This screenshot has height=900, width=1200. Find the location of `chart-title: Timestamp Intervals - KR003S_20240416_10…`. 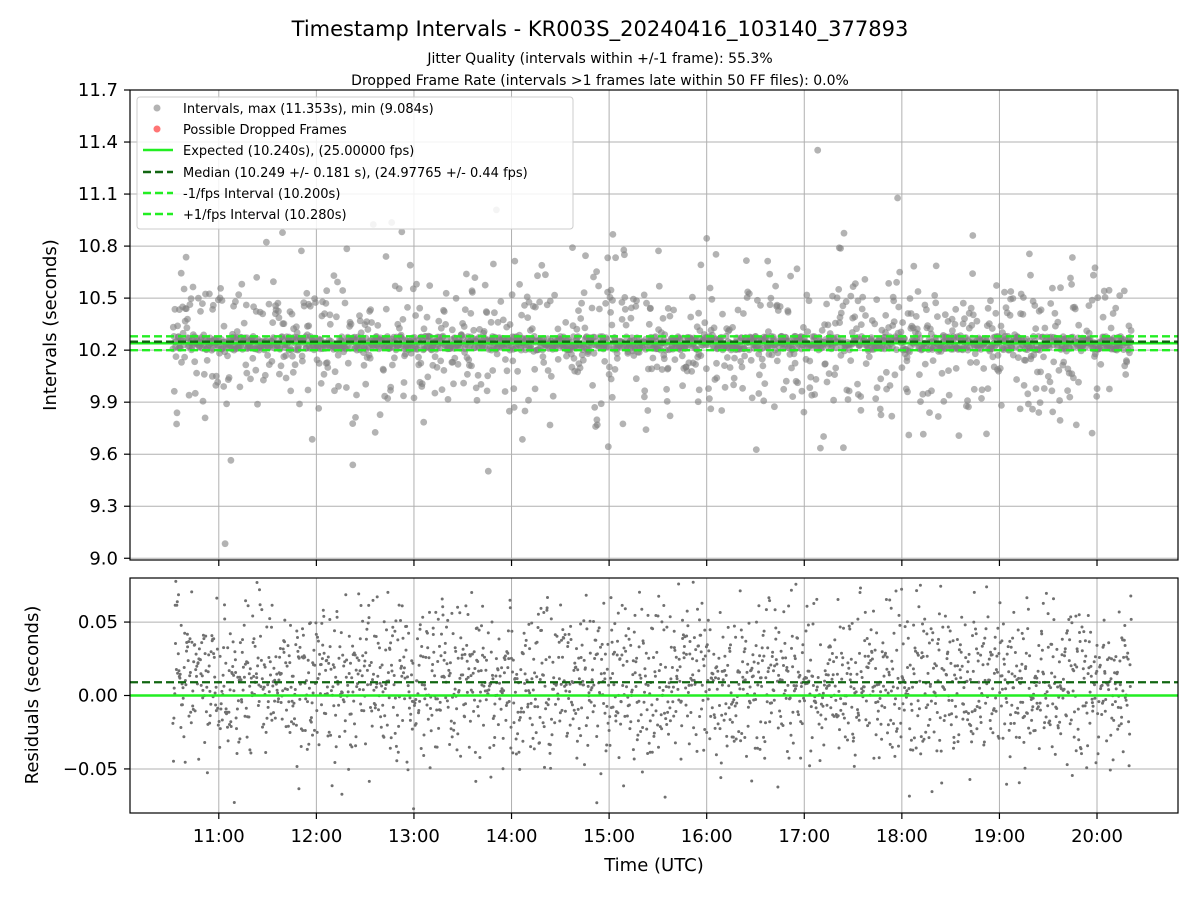

chart-title: Timestamp Intervals - KR003S_20240416_10… is located at coordinates (600, 29).